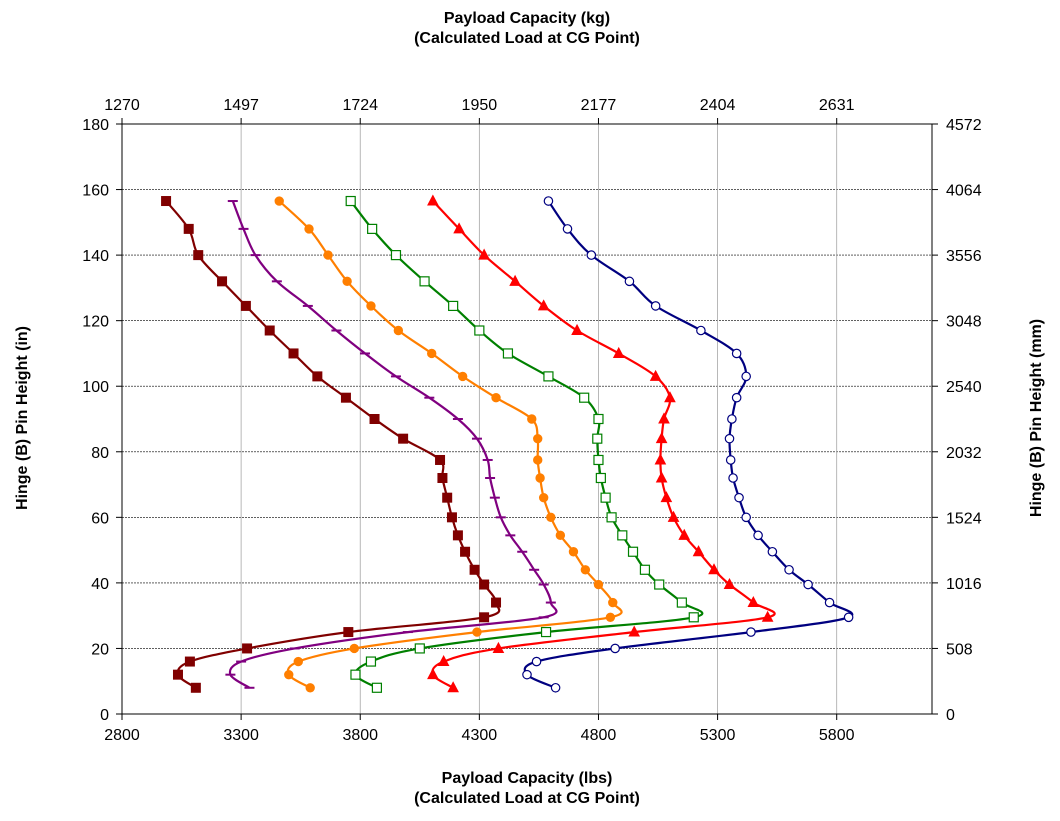 The width and height of the screenshot is (1060, 821). I want to click on y-tick-label: 40, so click(100, 584).